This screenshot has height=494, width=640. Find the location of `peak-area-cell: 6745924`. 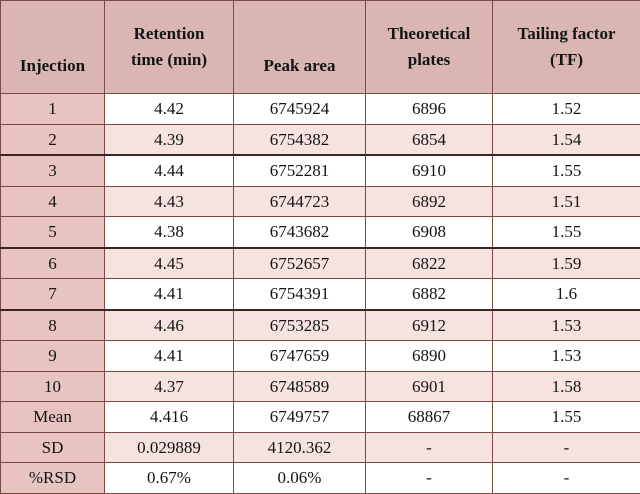

peak-area-cell: 6745924 is located at coordinates (300, 109).